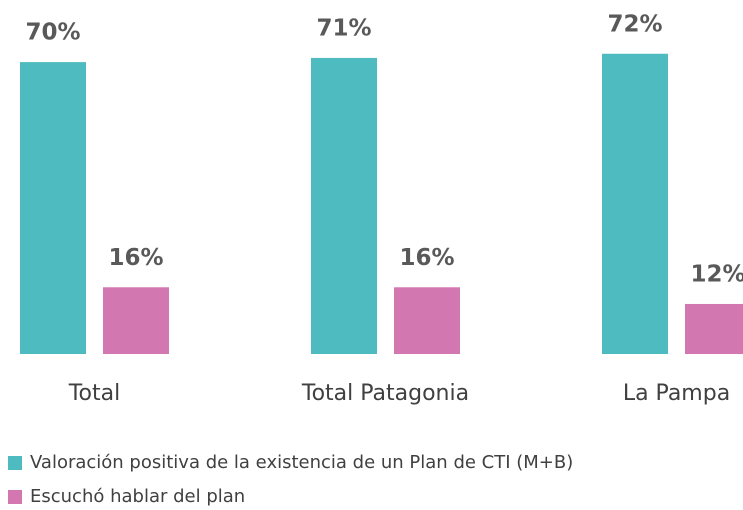 The width and height of the screenshot is (743, 510). What do you see at coordinates (94, 393) in the screenshot?
I see `category-label: Total` at bounding box center [94, 393].